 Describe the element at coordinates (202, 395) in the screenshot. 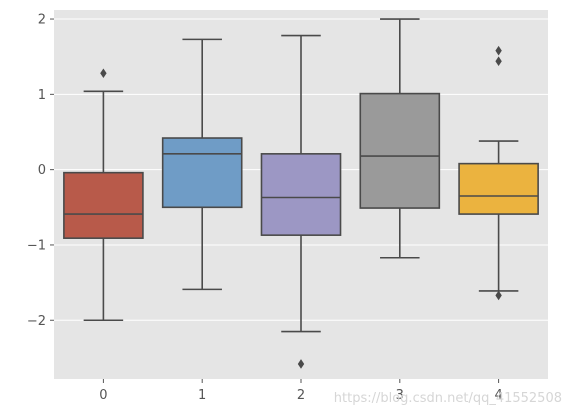

I see `x-tick-label: 1` at that location.